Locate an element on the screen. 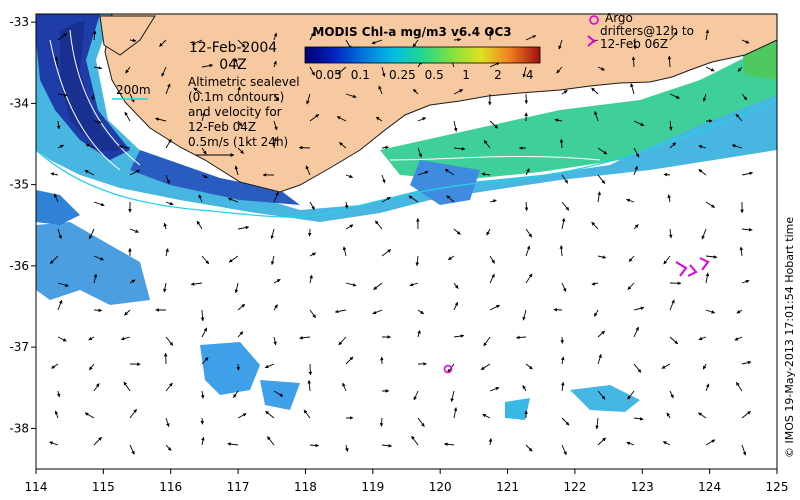 The height and width of the screenshot is (500, 800). lon-tick-label: 124 is located at coordinates (709, 487).